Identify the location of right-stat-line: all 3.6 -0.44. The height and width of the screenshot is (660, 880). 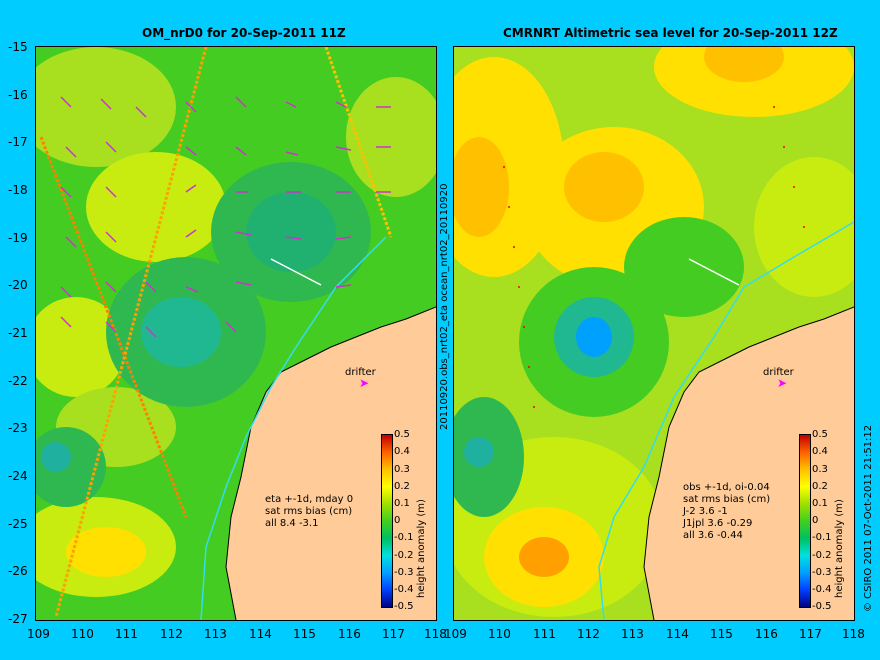
(713, 535).